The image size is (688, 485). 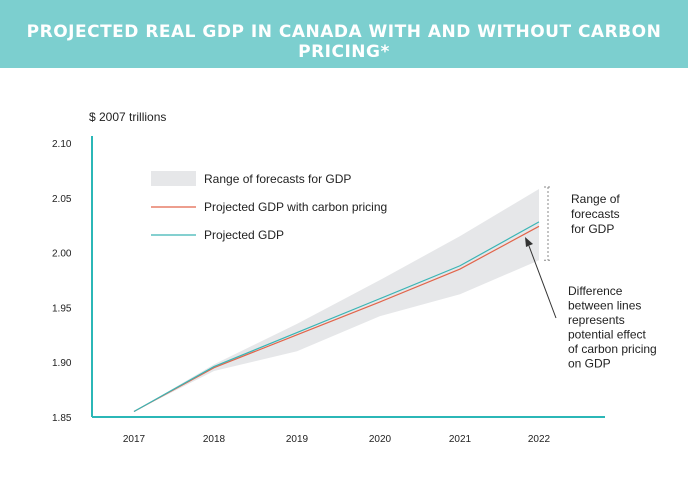 What do you see at coordinates (62, 199) in the screenshot?
I see `y-tick-label: 2.05` at bounding box center [62, 199].